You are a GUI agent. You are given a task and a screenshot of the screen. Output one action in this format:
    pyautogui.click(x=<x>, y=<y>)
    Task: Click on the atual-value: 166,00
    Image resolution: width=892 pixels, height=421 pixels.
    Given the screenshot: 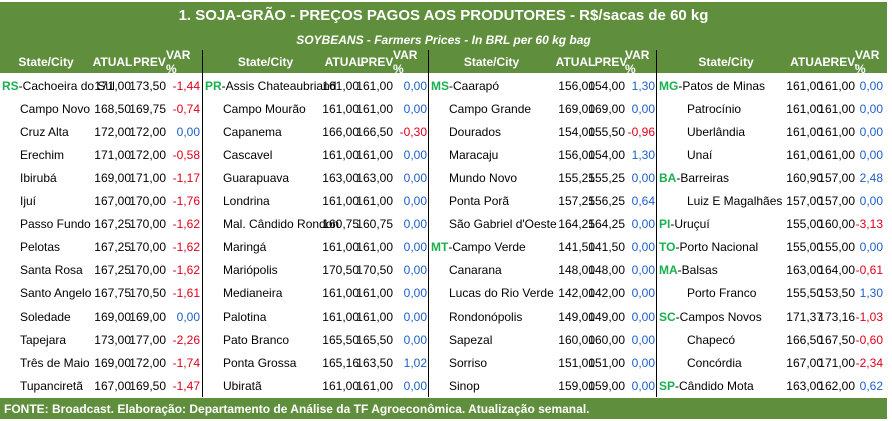 What is the action you would take?
    pyautogui.click(x=340, y=131)
    